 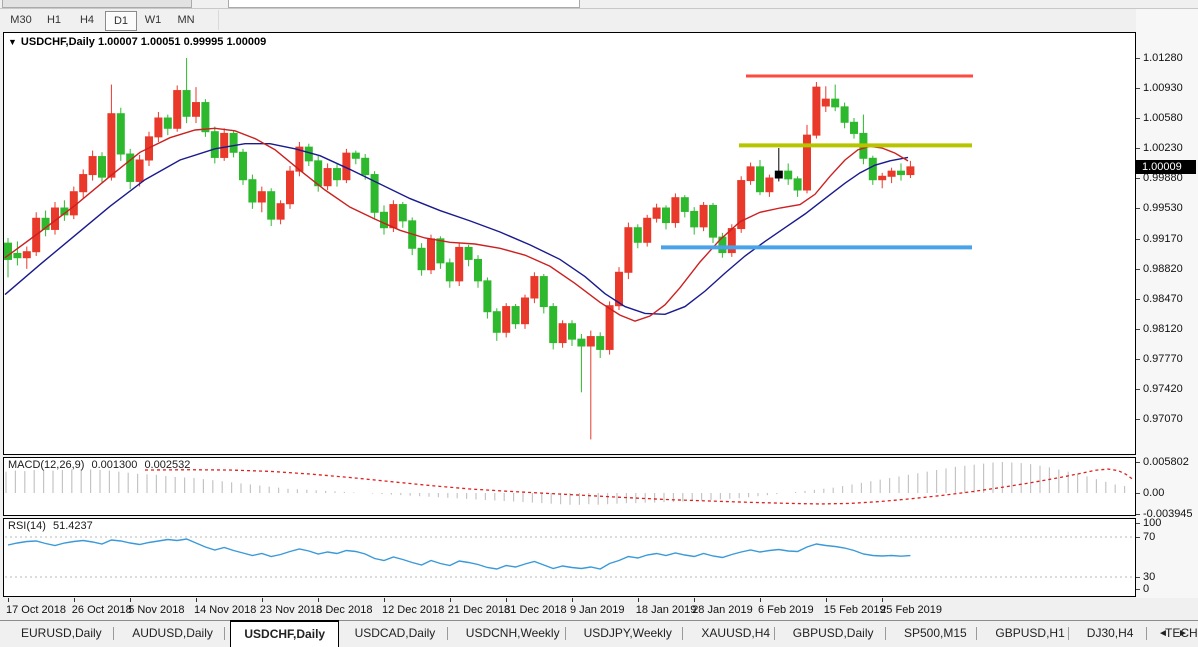 I want to click on date-axis-label: 17 Oct 2018, so click(x=36, y=610).